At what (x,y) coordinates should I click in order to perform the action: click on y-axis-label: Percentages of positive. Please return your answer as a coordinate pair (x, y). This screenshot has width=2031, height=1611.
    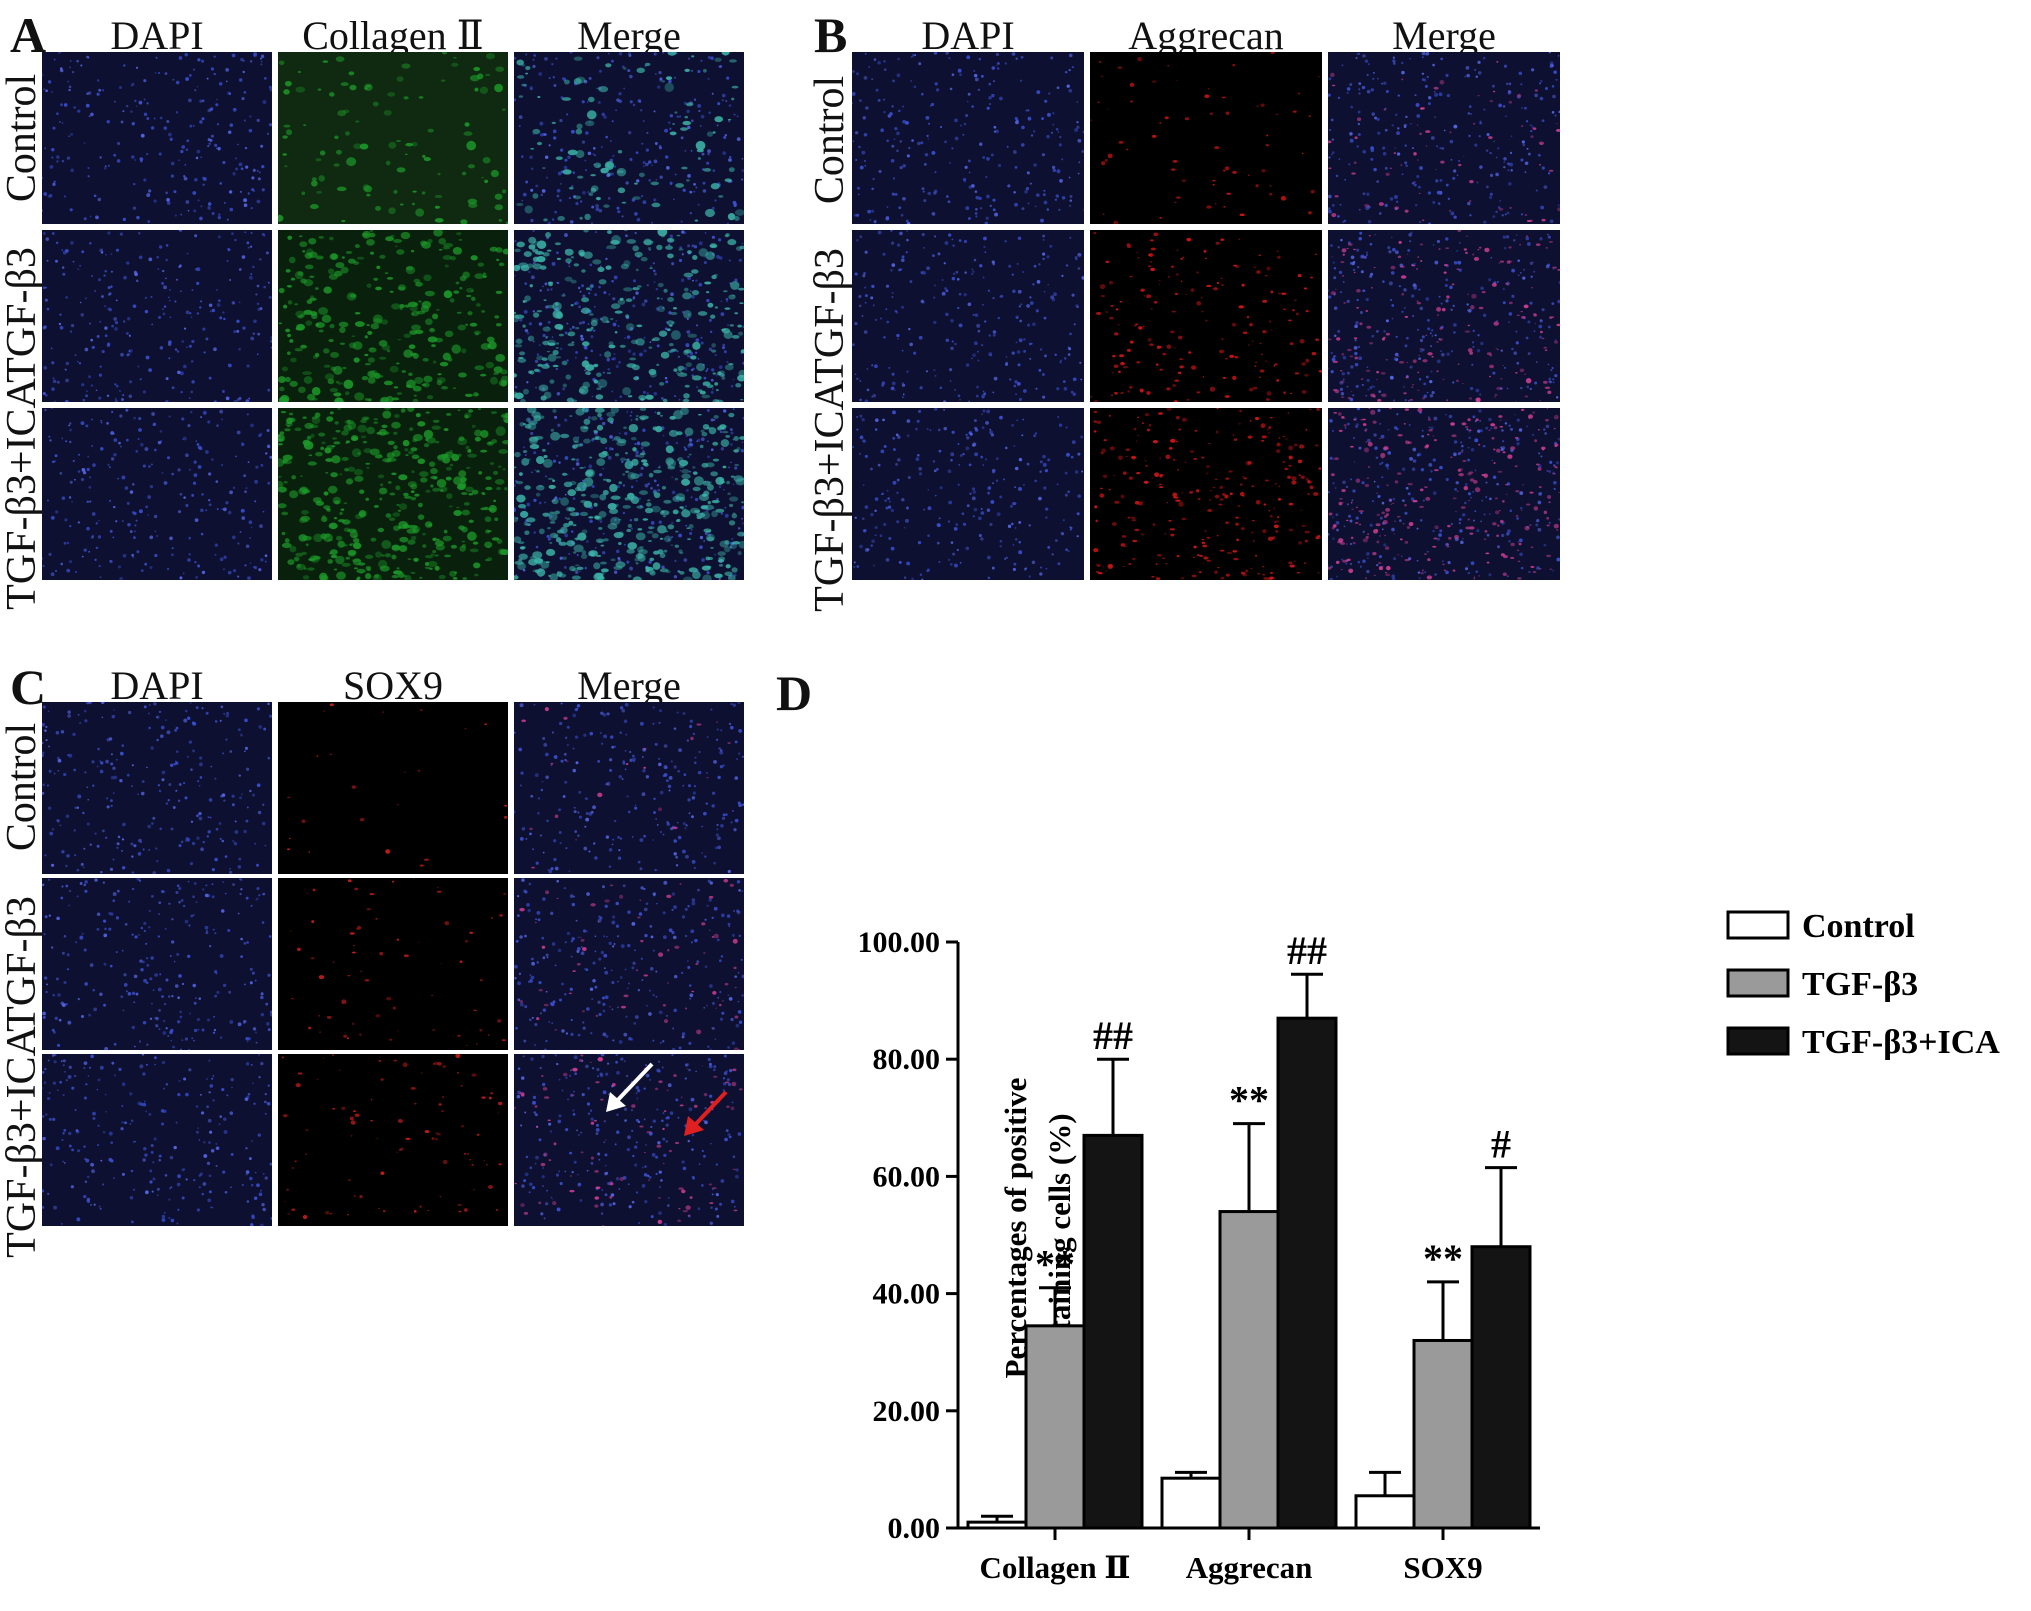
    Looking at the image, I should click on (1015, 1228).